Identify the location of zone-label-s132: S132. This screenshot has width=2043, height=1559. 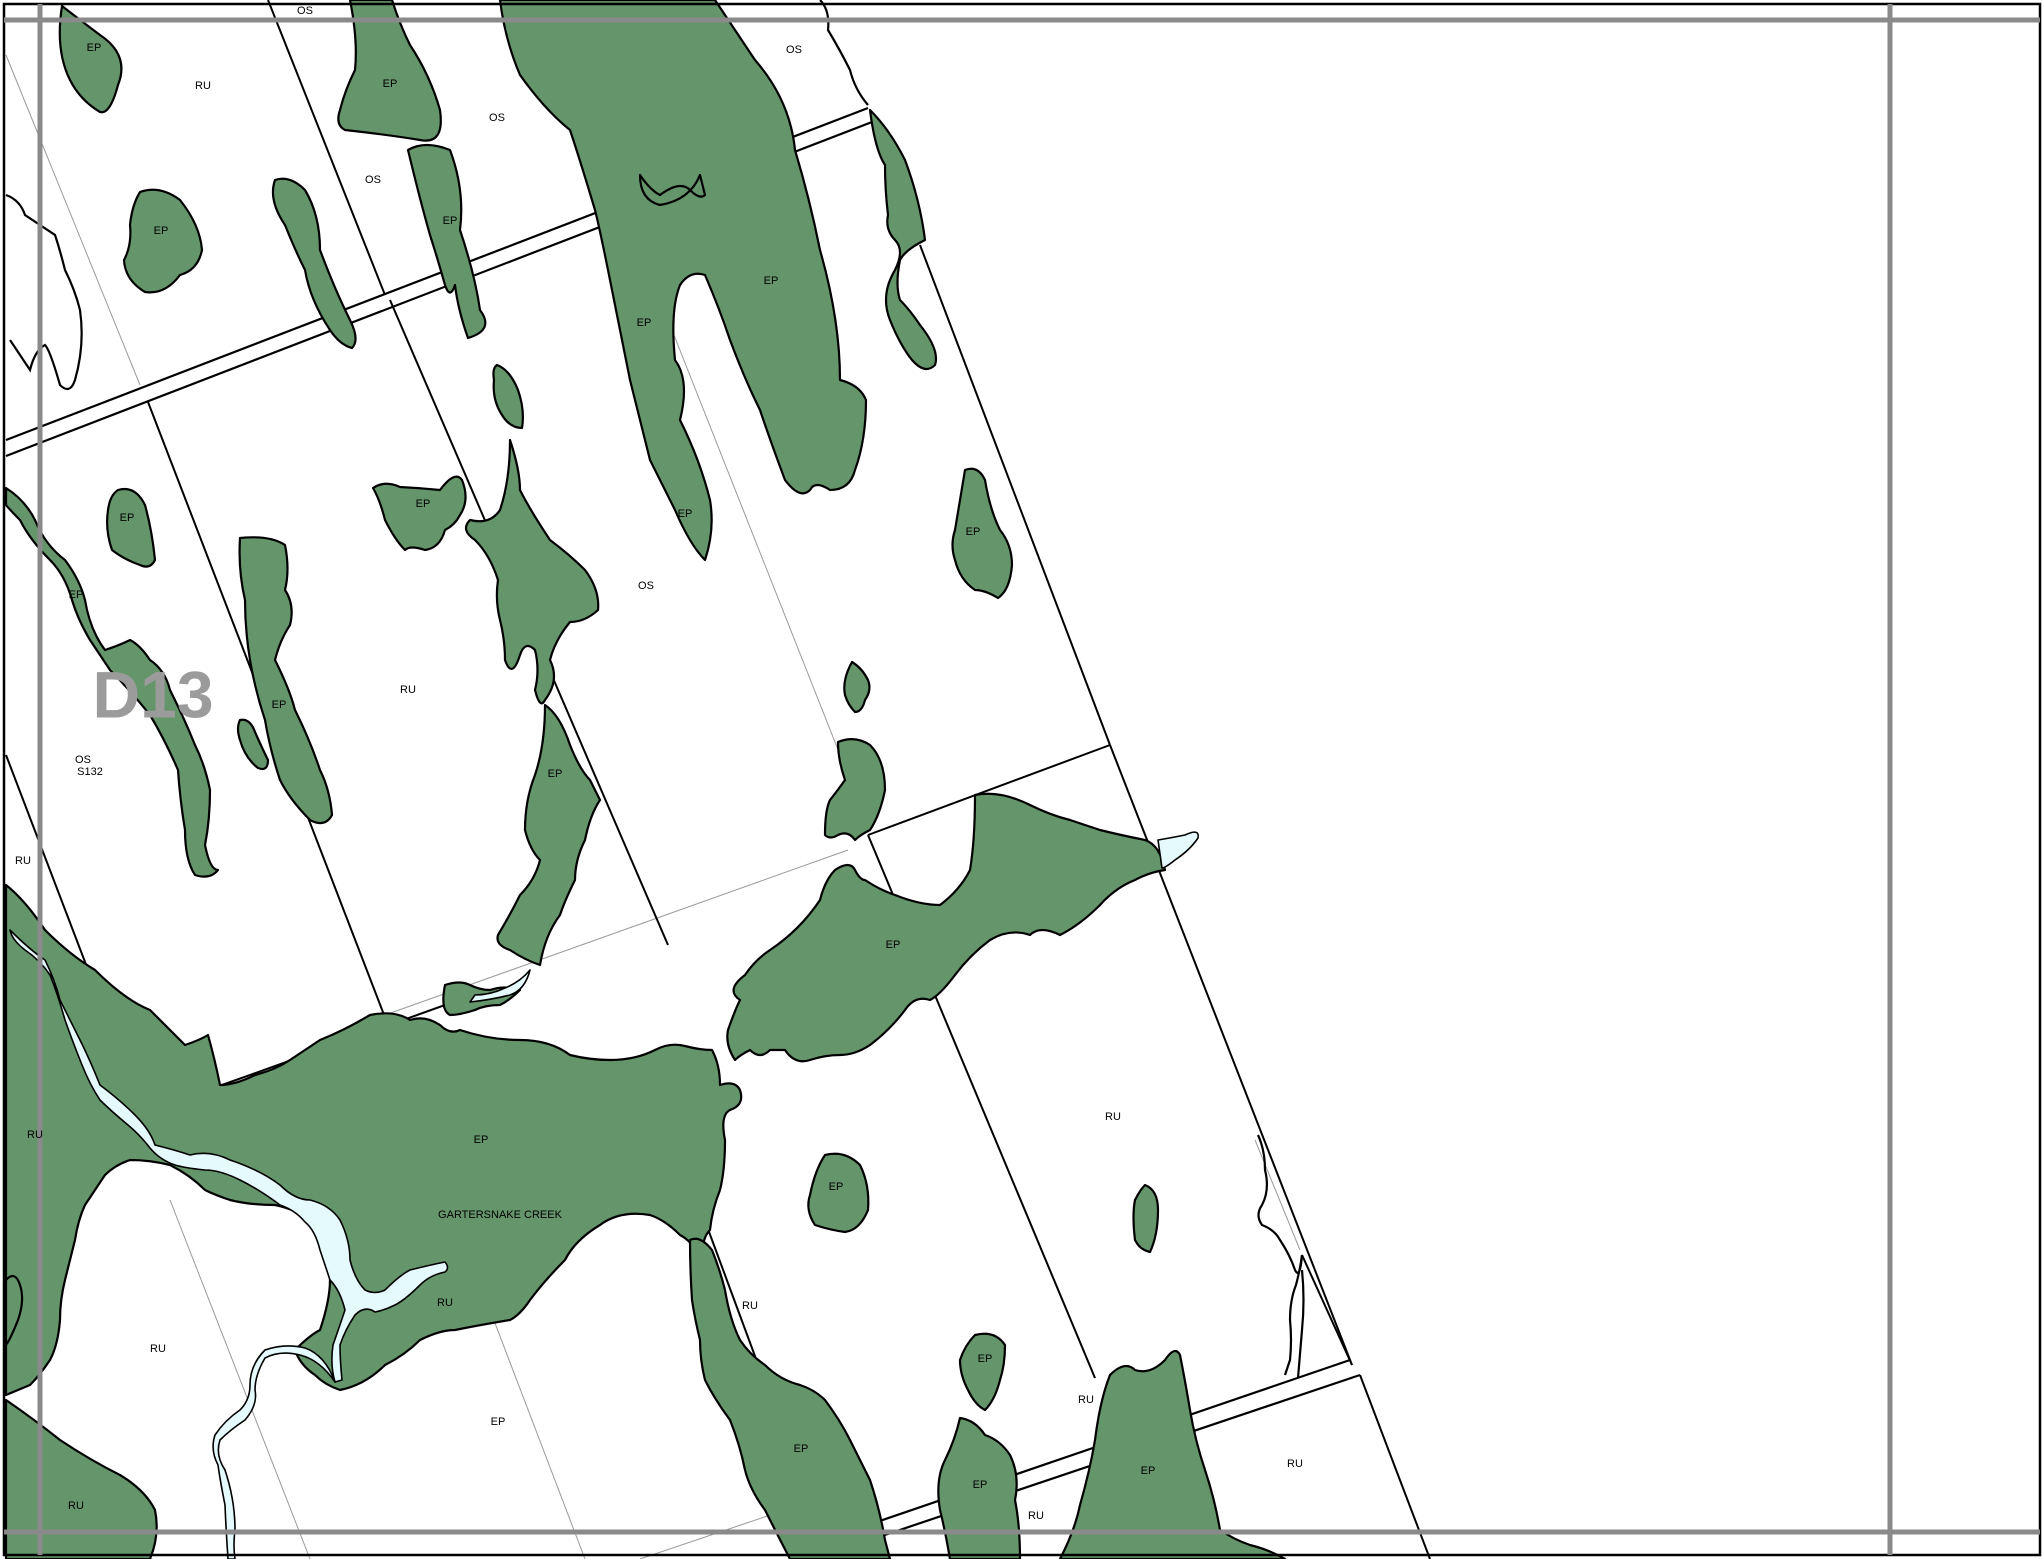
(90, 772).